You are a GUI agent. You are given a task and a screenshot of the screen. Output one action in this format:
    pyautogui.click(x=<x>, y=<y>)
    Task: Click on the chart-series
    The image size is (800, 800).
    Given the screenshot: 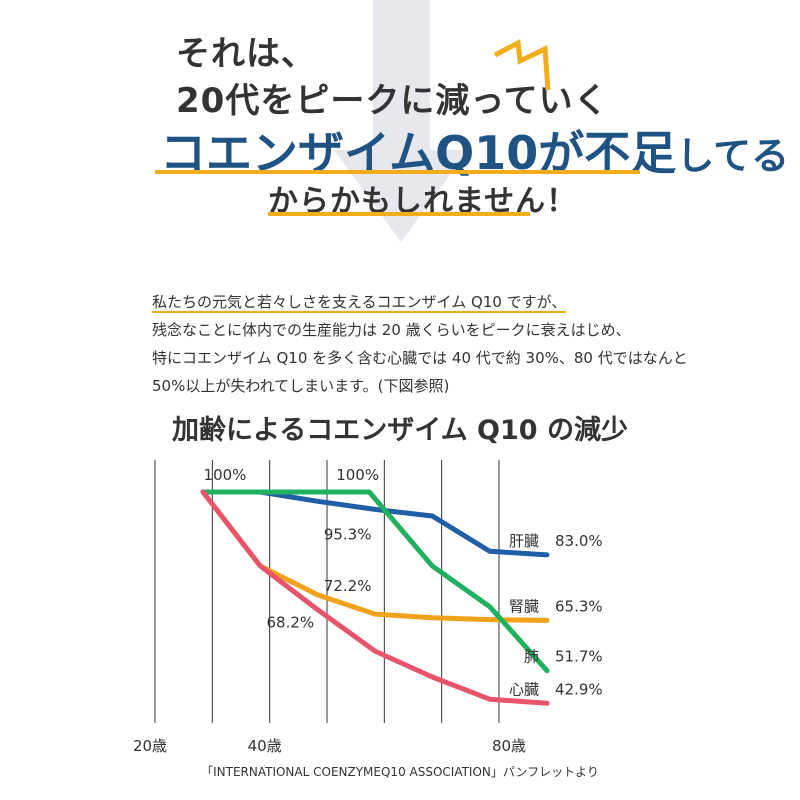 What is the action you would take?
    pyautogui.click(x=375, y=597)
    